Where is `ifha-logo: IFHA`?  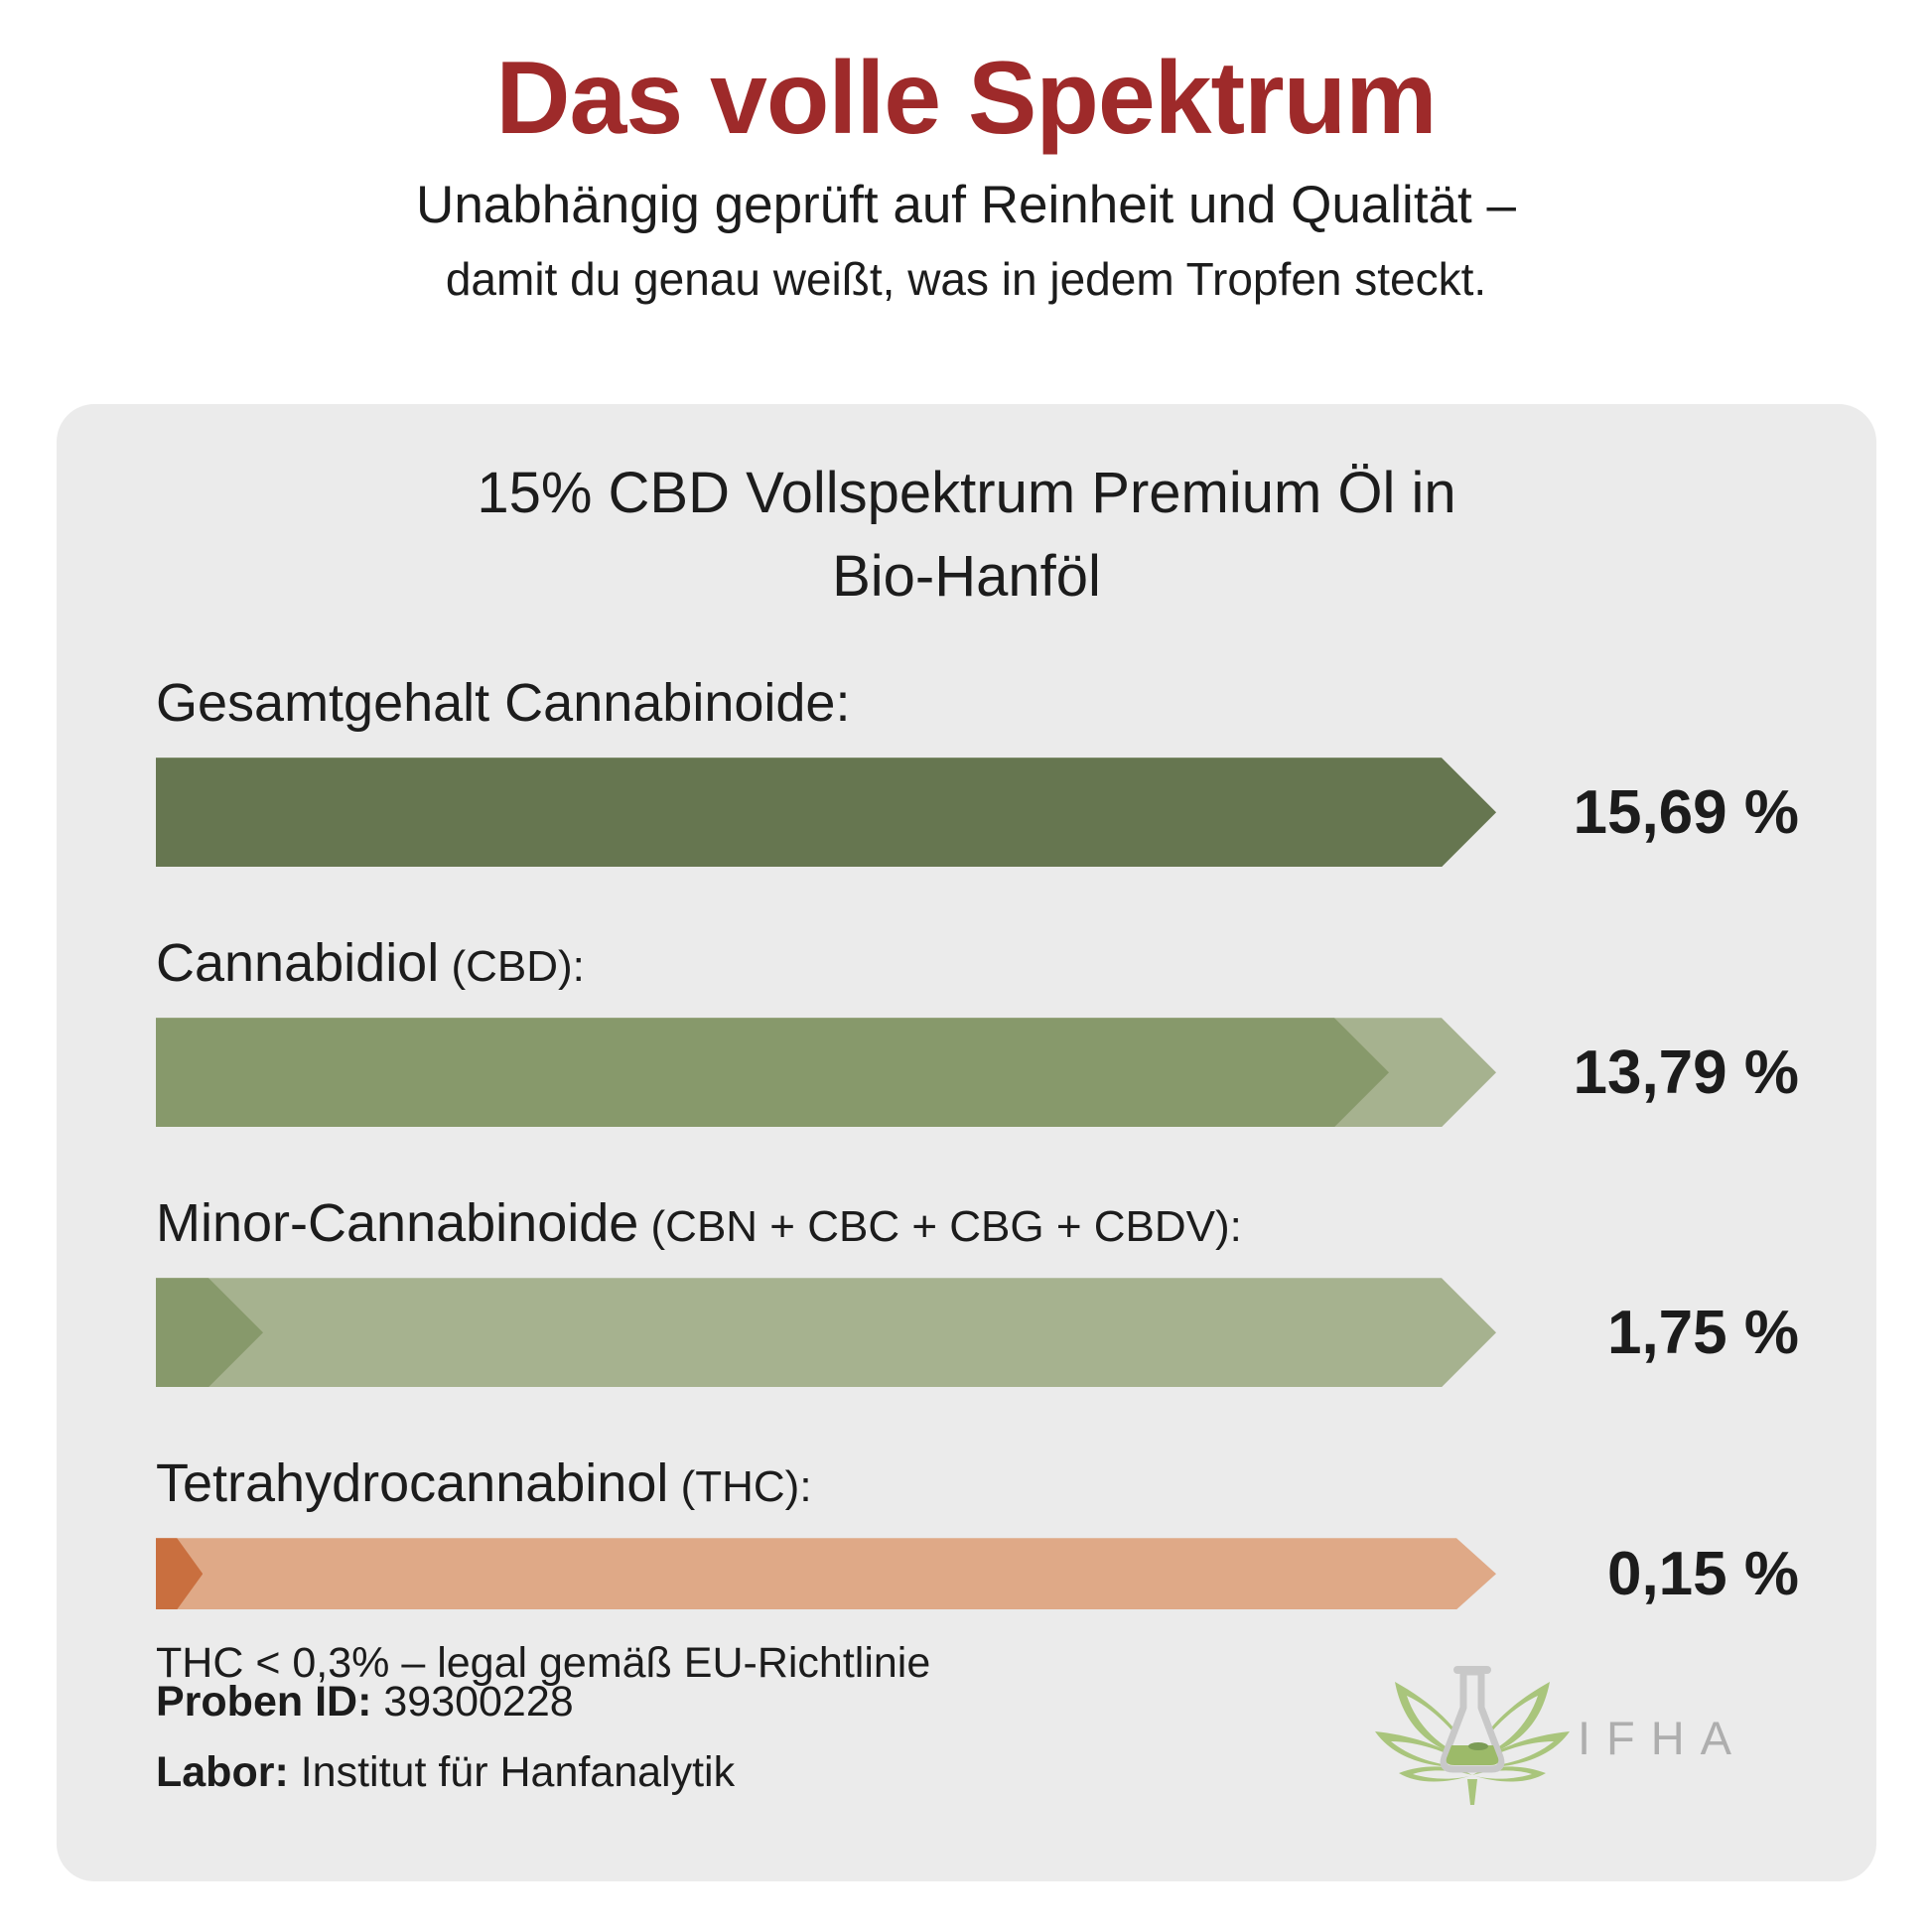
ifha-logo: IFHA is located at coordinates (1560, 1738).